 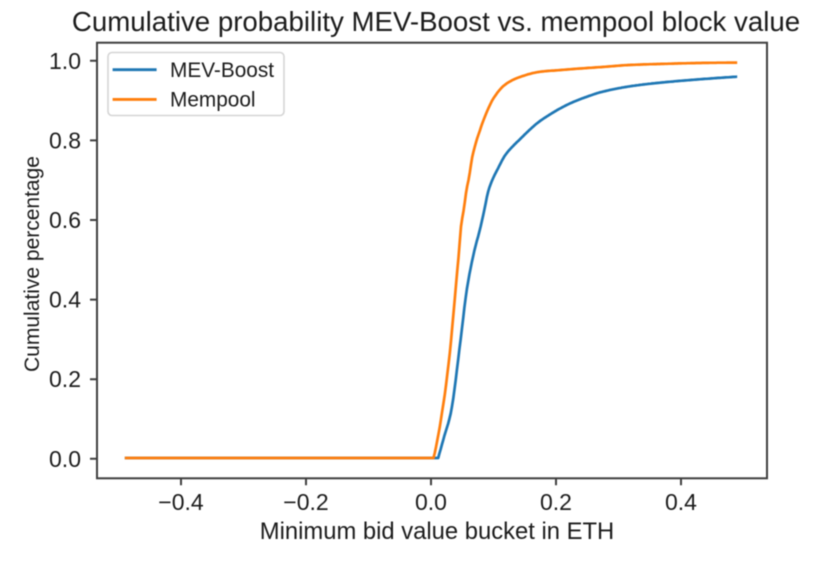 I want to click on svg-text: Cumulative percentage, so click(x=32, y=264).